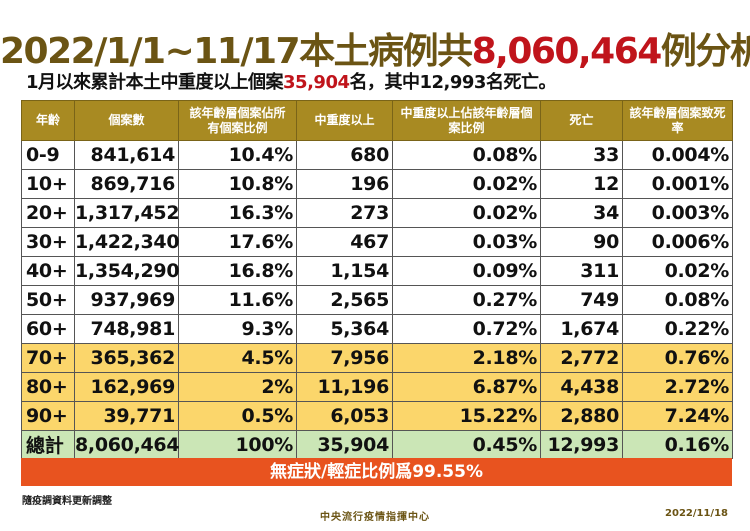 This screenshot has width=750, height=531. Describe the element at coordinates (126, 300) in the screenshot. I see `table-cell: 937,969` at that location.